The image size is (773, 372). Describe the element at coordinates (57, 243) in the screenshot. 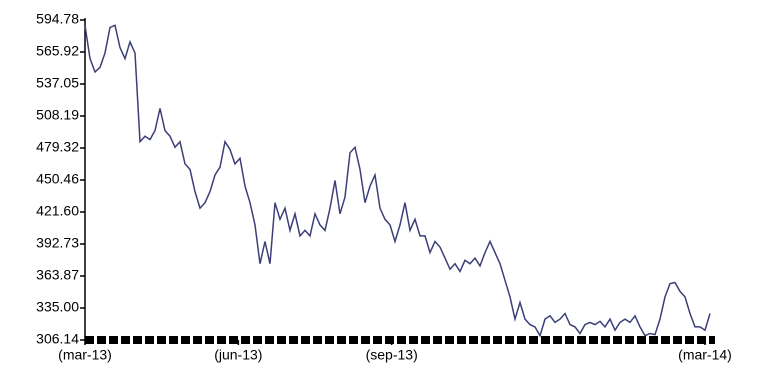

I see `y-tick-label: 392.73` at that location.